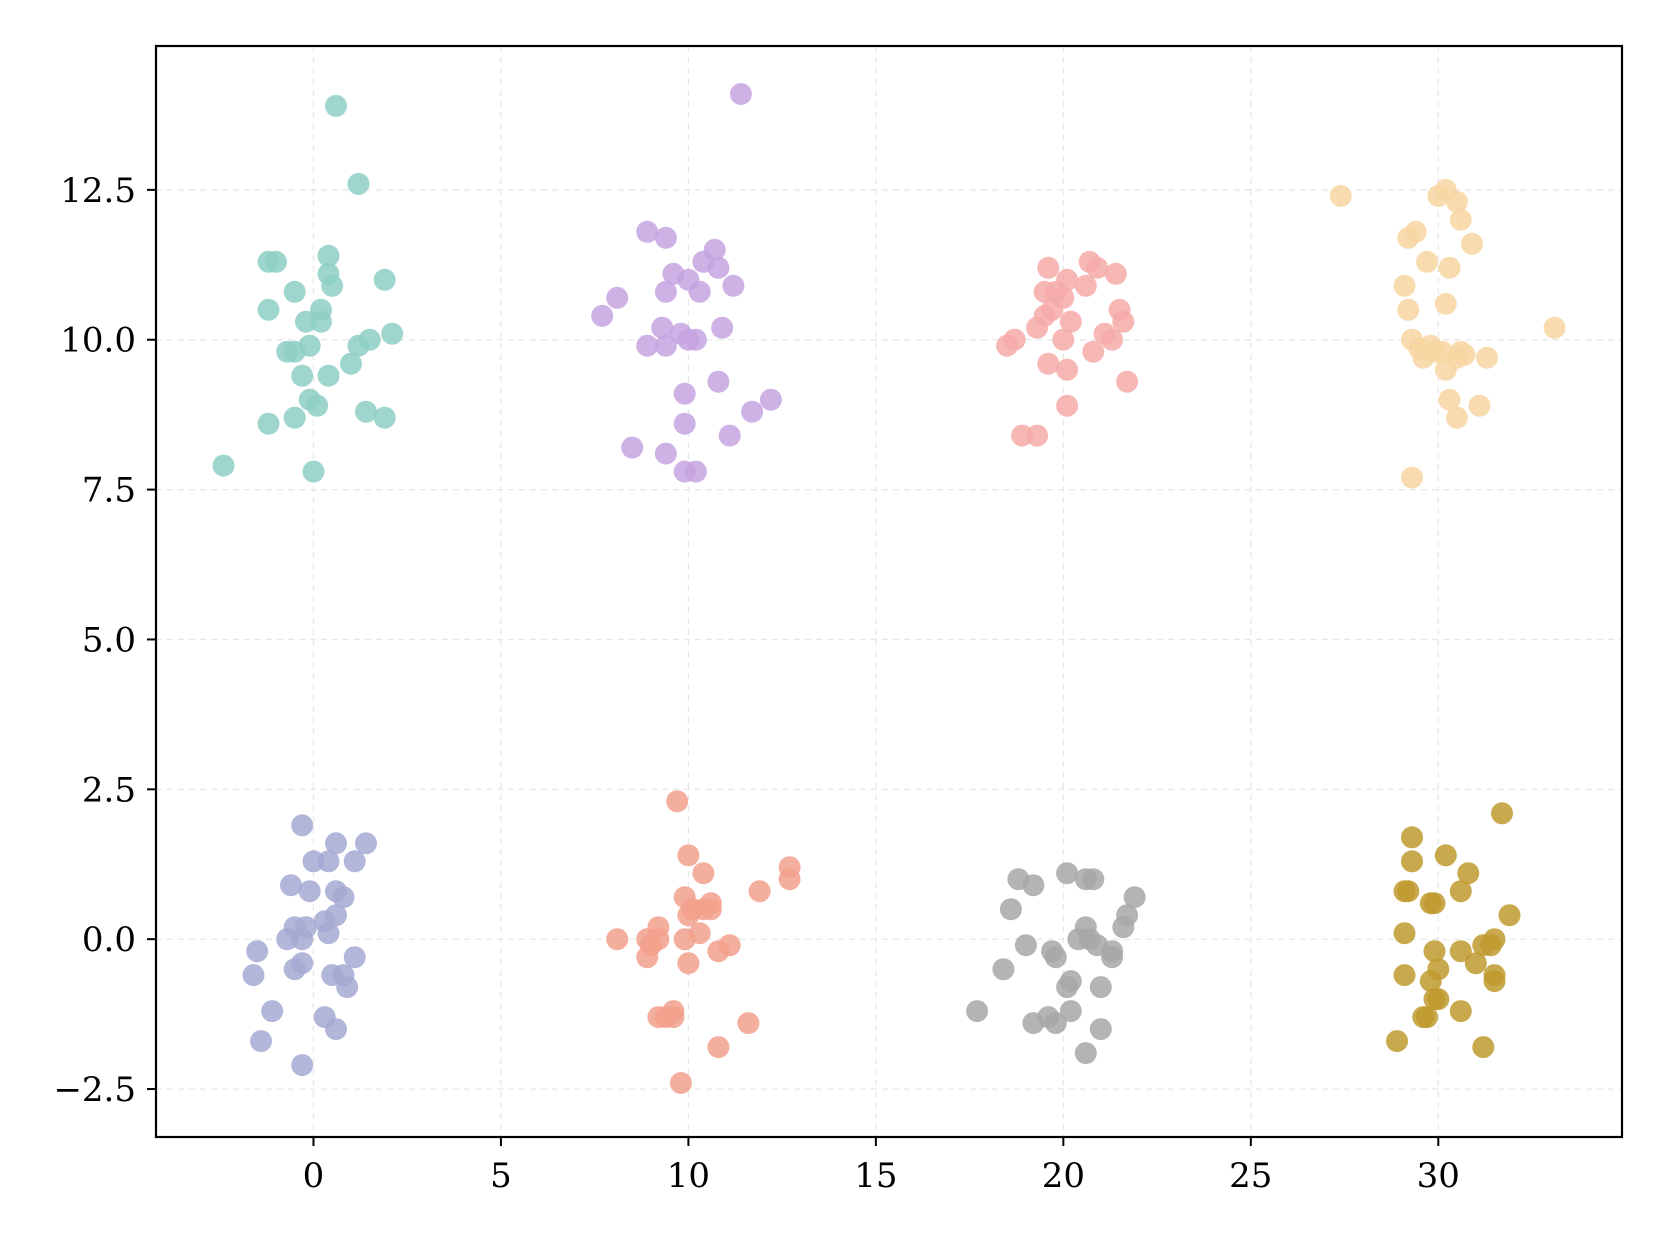 The image size is (1660, 1245). I want to click on y-tick-label: 10.0, so click(98, 341).